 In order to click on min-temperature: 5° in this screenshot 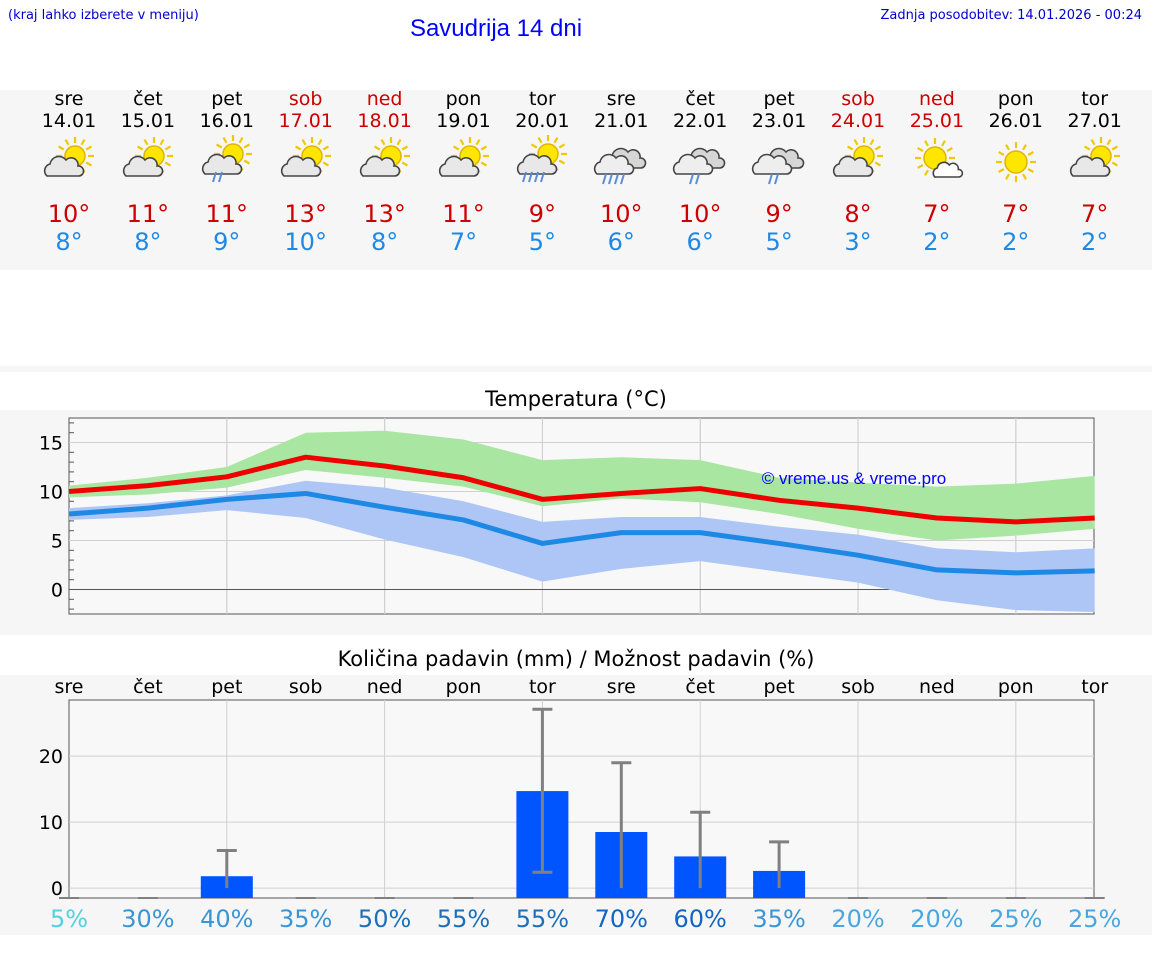, I will do `click(779, 242)`.